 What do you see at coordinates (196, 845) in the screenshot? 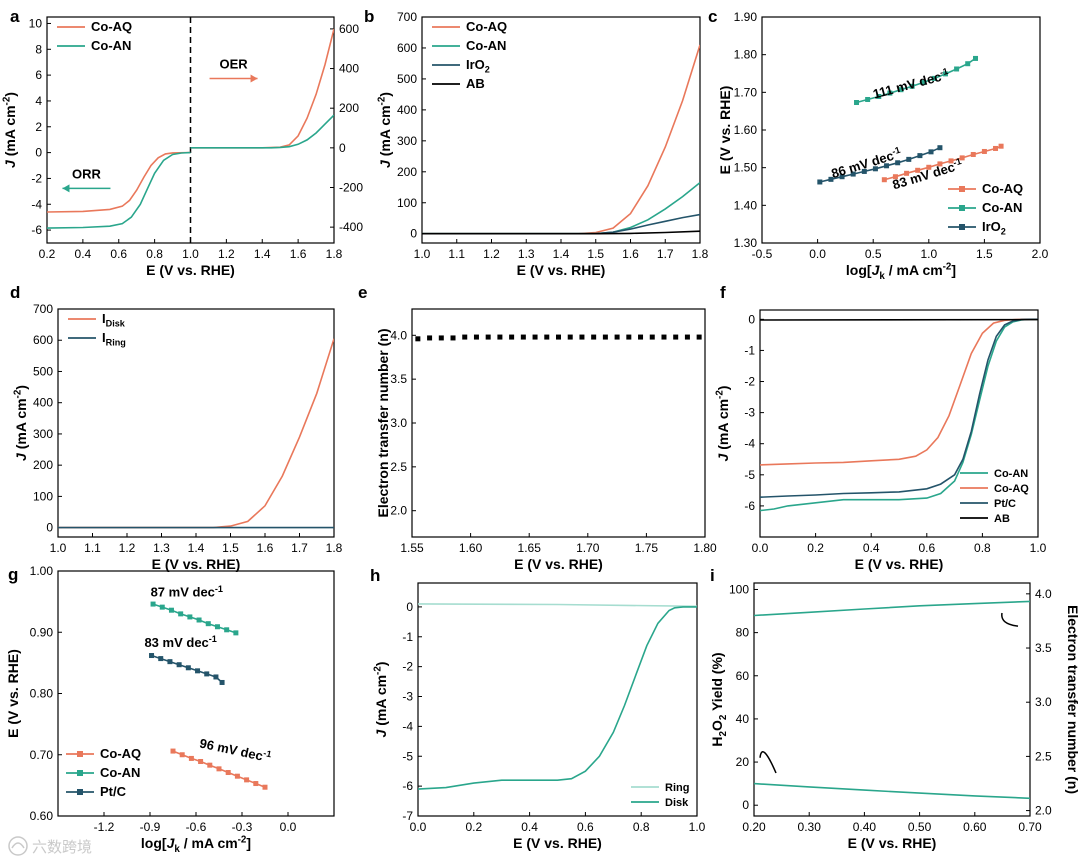
I see `x-axis-label: log[Jk / mA cm-2]` at bounding box center [196, 845].